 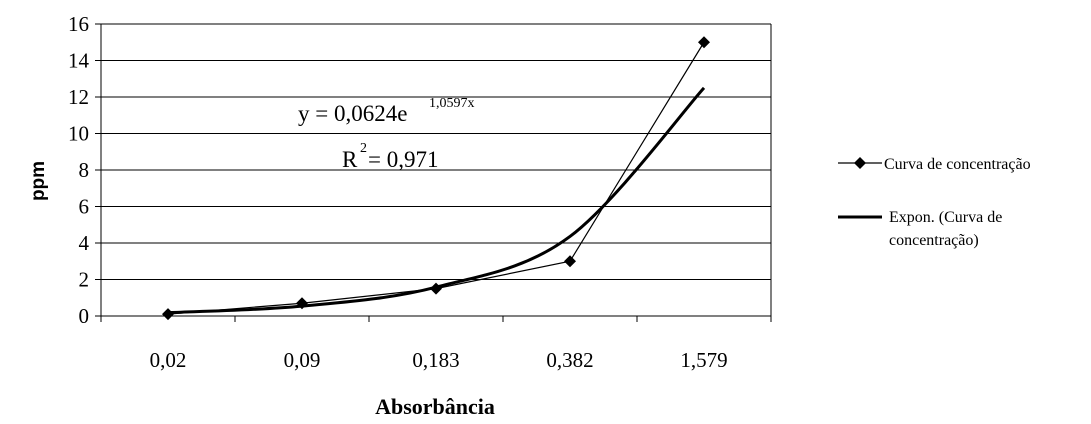 I want to click on r-squared-value: = 0,971, so click(x=403, y=159).